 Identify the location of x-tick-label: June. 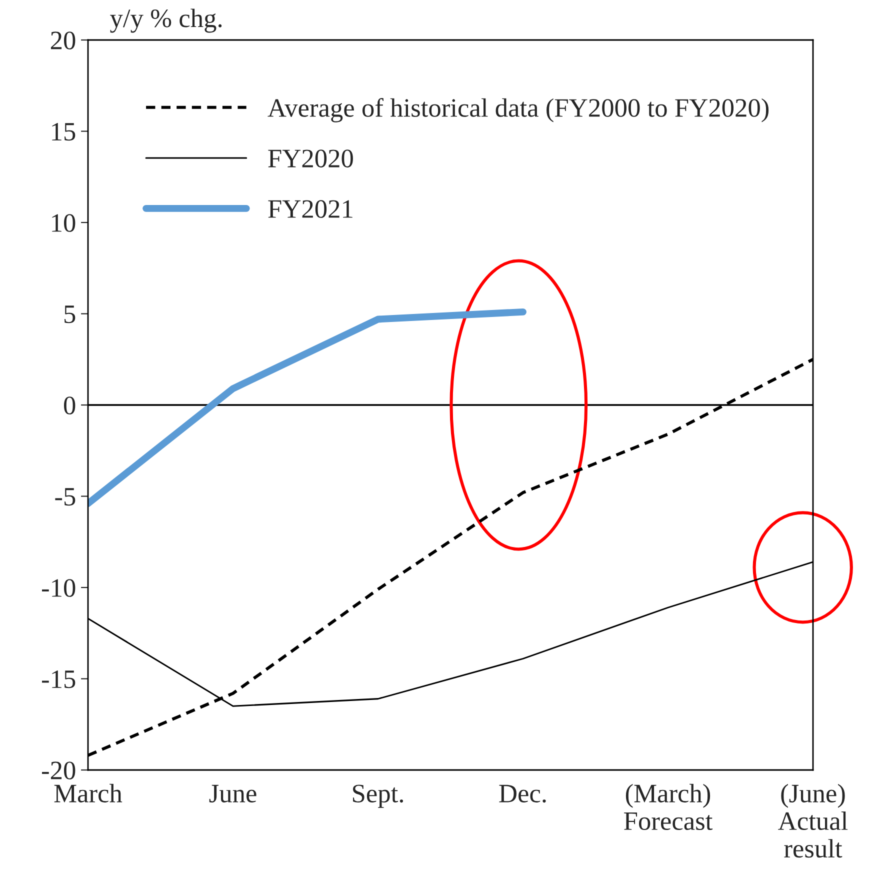
(232, 793).